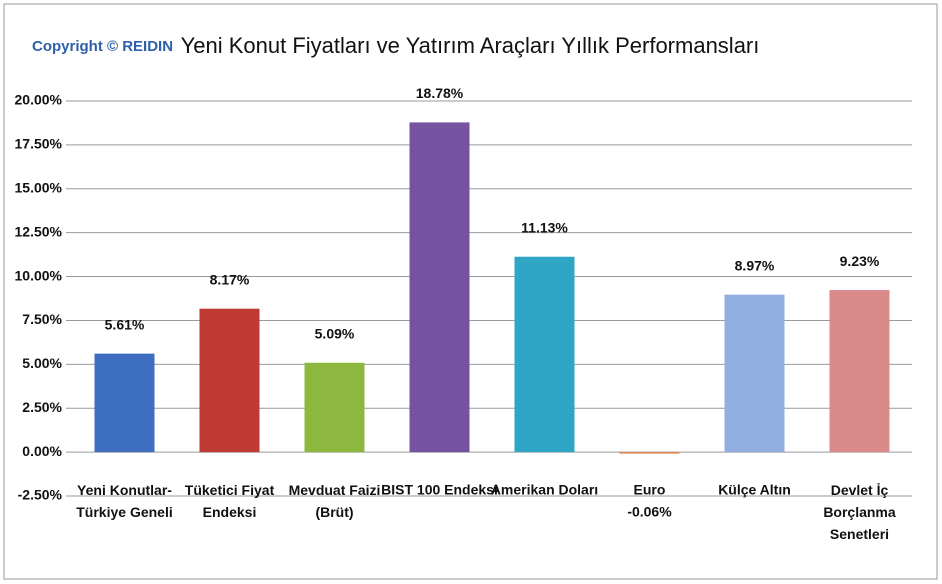  Describe the element at coordinates (650, 490) in the screenshot. I see `x-tick-label: Euro` at that location.